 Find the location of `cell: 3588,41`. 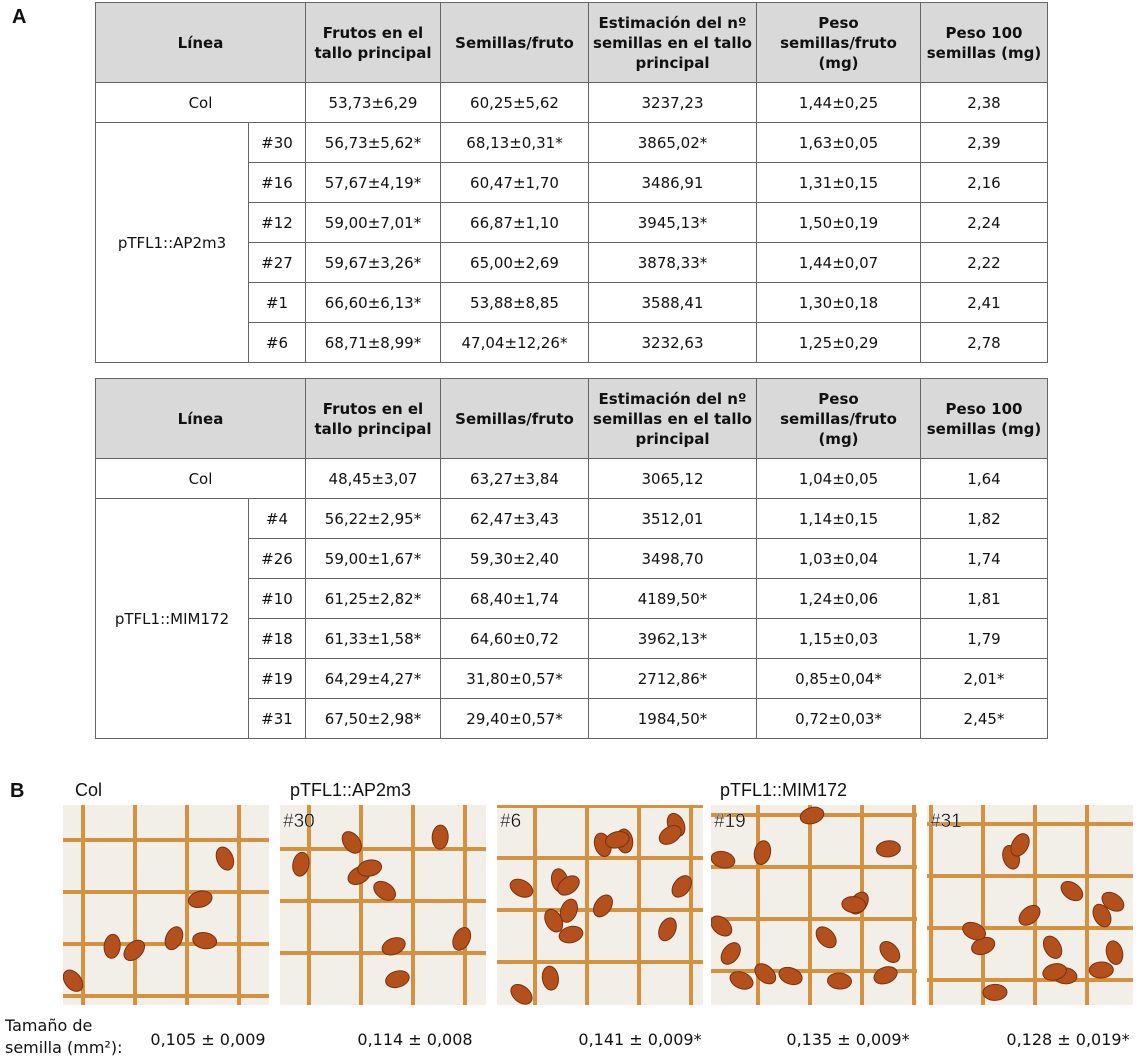

cell: 3588,41 is located at coordinates (672, 302).